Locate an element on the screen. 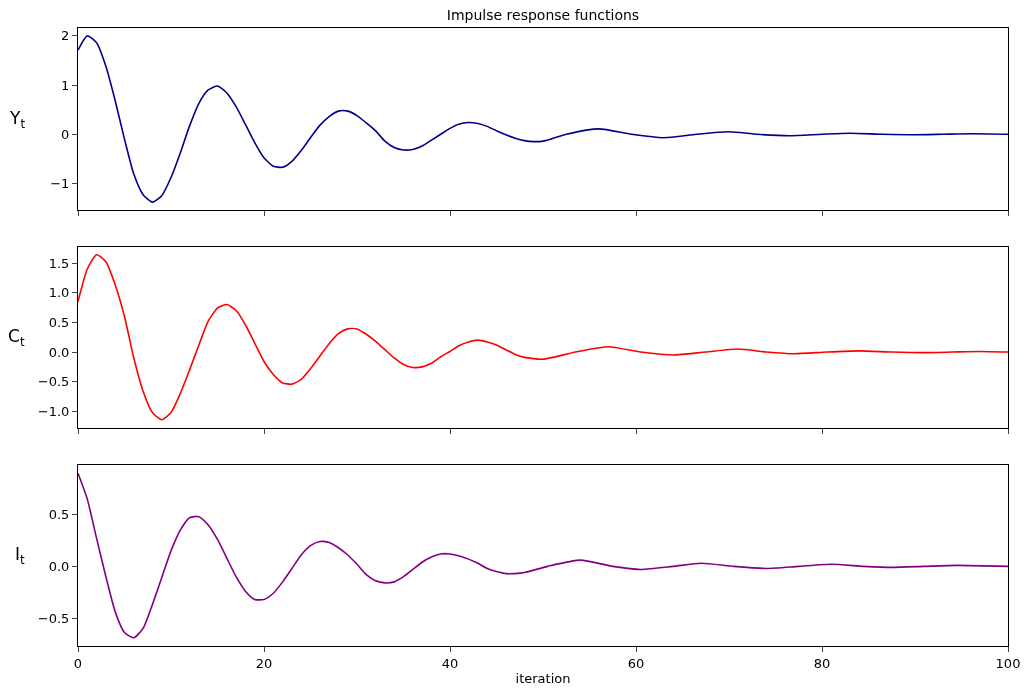 The height and width of the screenshot is (699, 1031). x-tick-label: 0 is located at coordinates (78, 663).